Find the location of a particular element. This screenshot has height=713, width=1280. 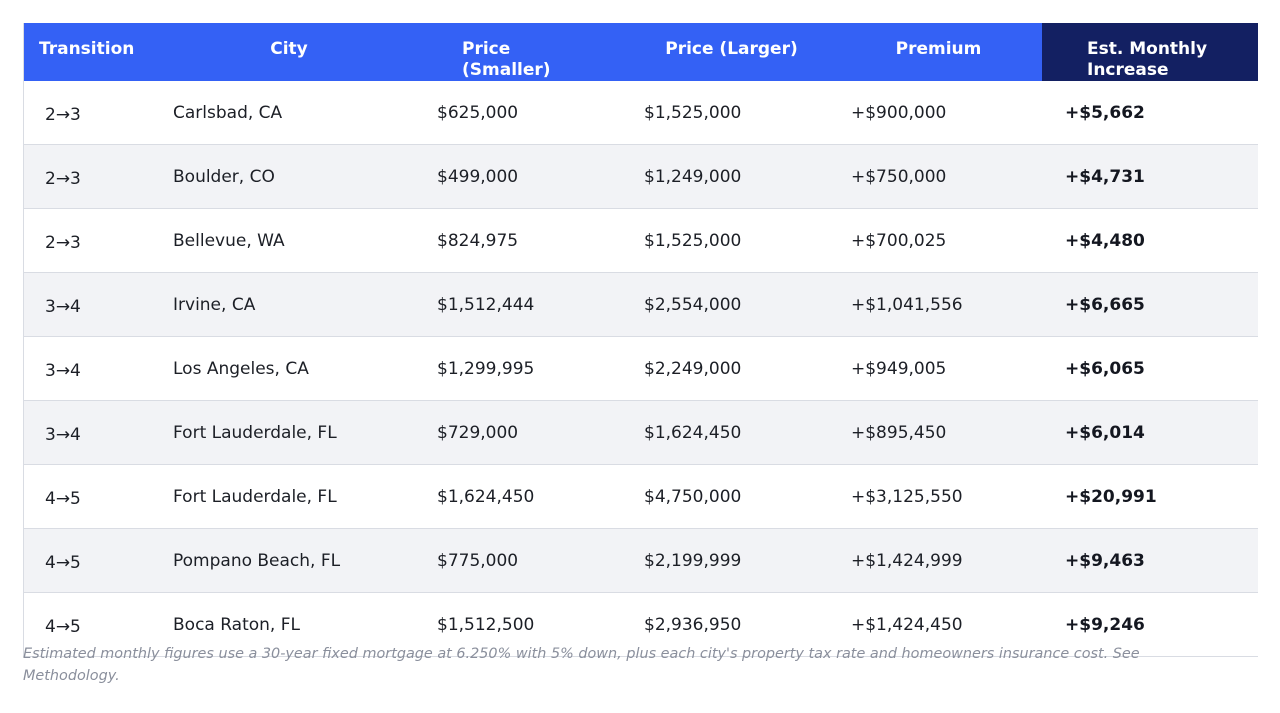

header-transition: Transition is located at coordinates (90, 52).